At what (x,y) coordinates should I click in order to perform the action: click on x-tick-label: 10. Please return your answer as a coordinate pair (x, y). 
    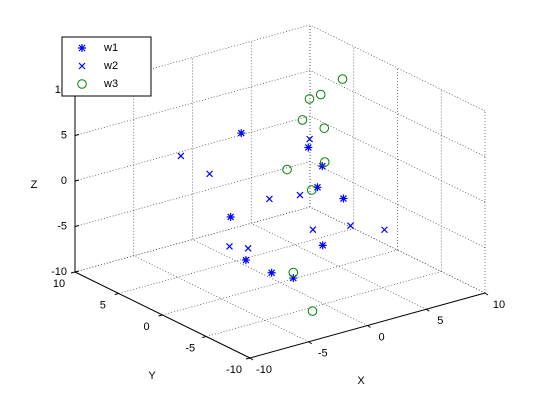
    Looking at the image, I should click on (499, 305).